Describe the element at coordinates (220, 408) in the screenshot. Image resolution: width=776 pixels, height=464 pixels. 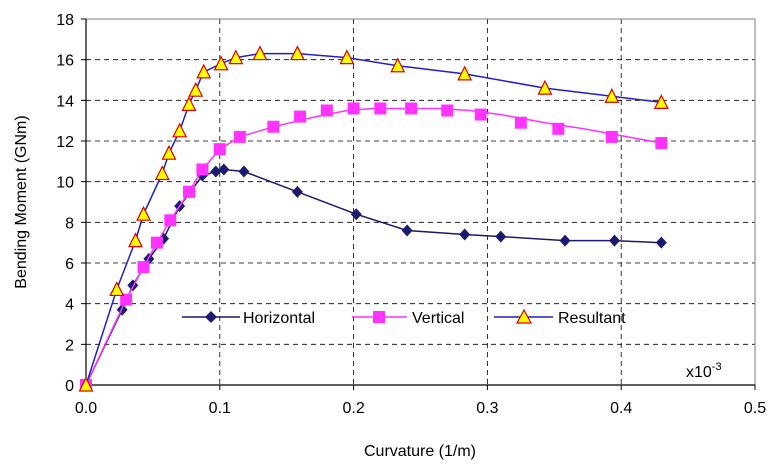
I see `x-tick-label: 0.1` at that location.